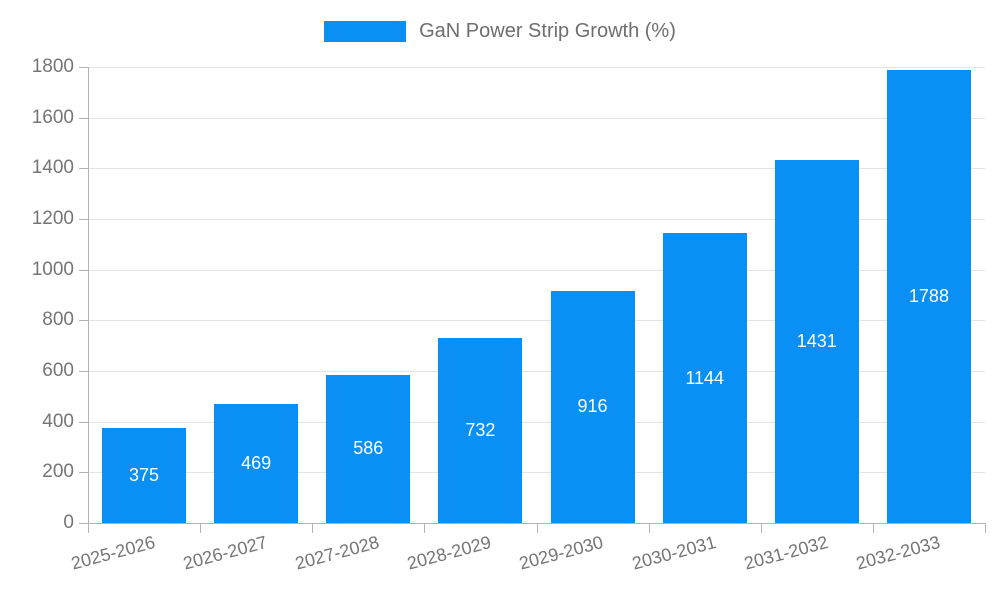 This screenshot has width=1000, height=600. What do you see at coordinates (88, 300) in the screenshot?
I see `y-axis-line` at bounding box center [88, 300].